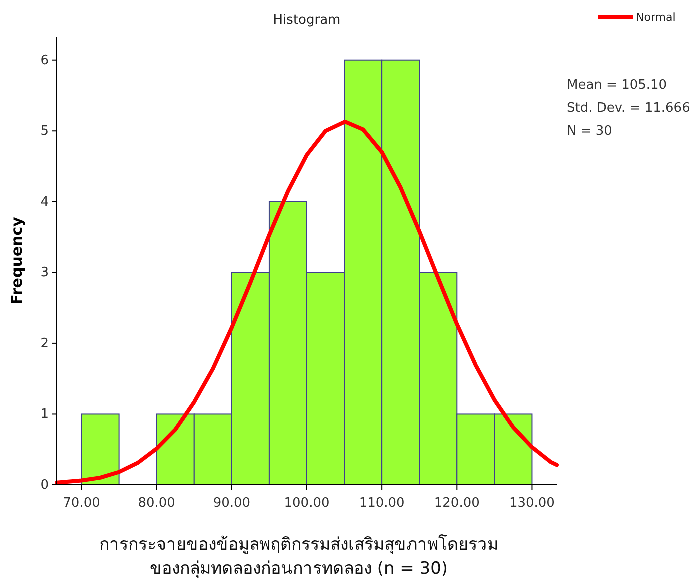  Describe the element at coordinates (157, 503) in the screenshot. I see `x-tick-label: 80.00` at that location.